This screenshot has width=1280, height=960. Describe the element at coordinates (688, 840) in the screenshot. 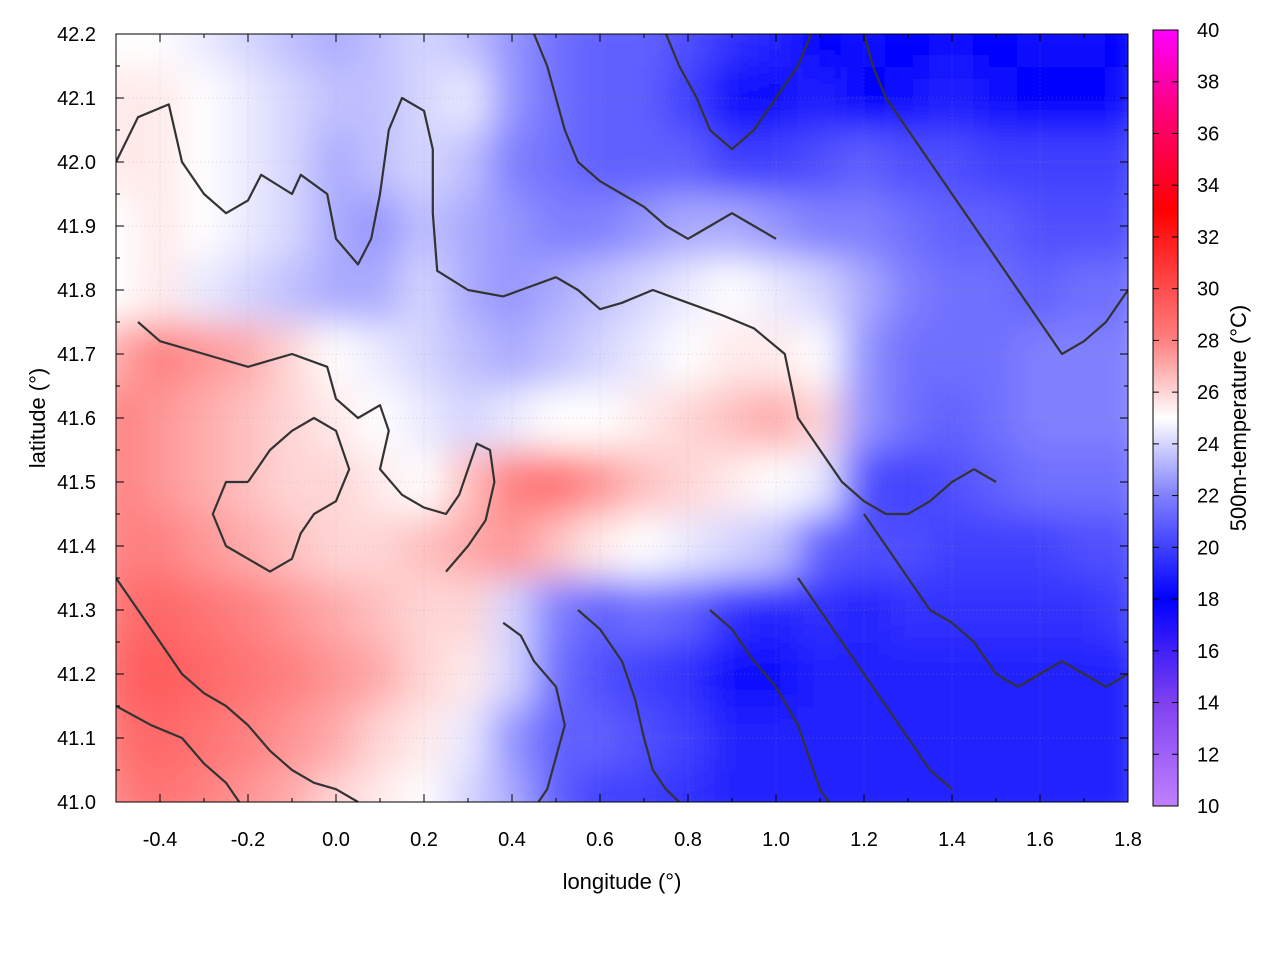

I see `x-tick-label: 0.8` at that location.